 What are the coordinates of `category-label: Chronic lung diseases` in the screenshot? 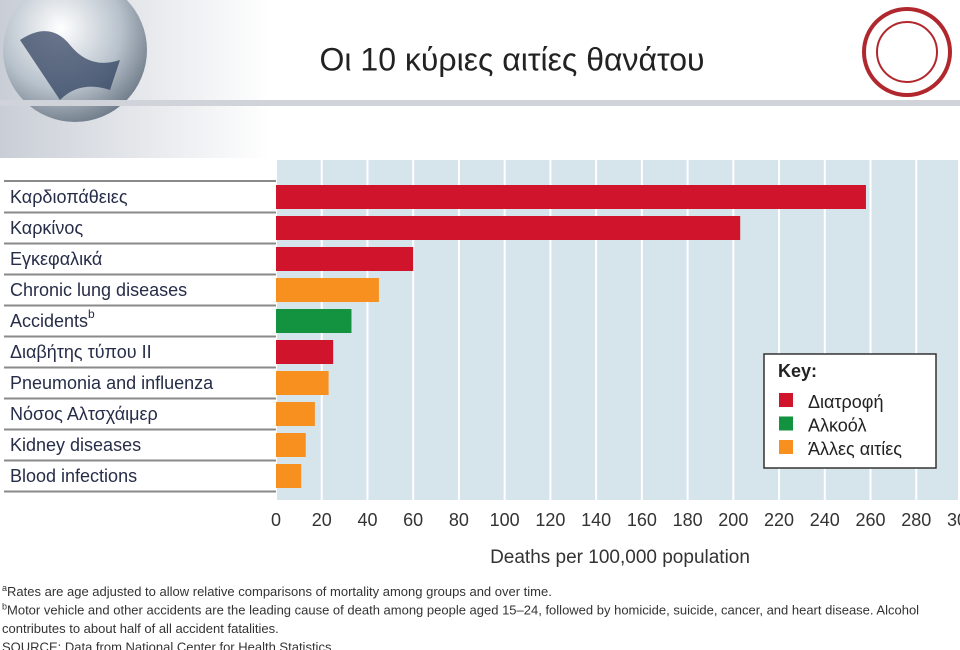 It's located at (98, 290).